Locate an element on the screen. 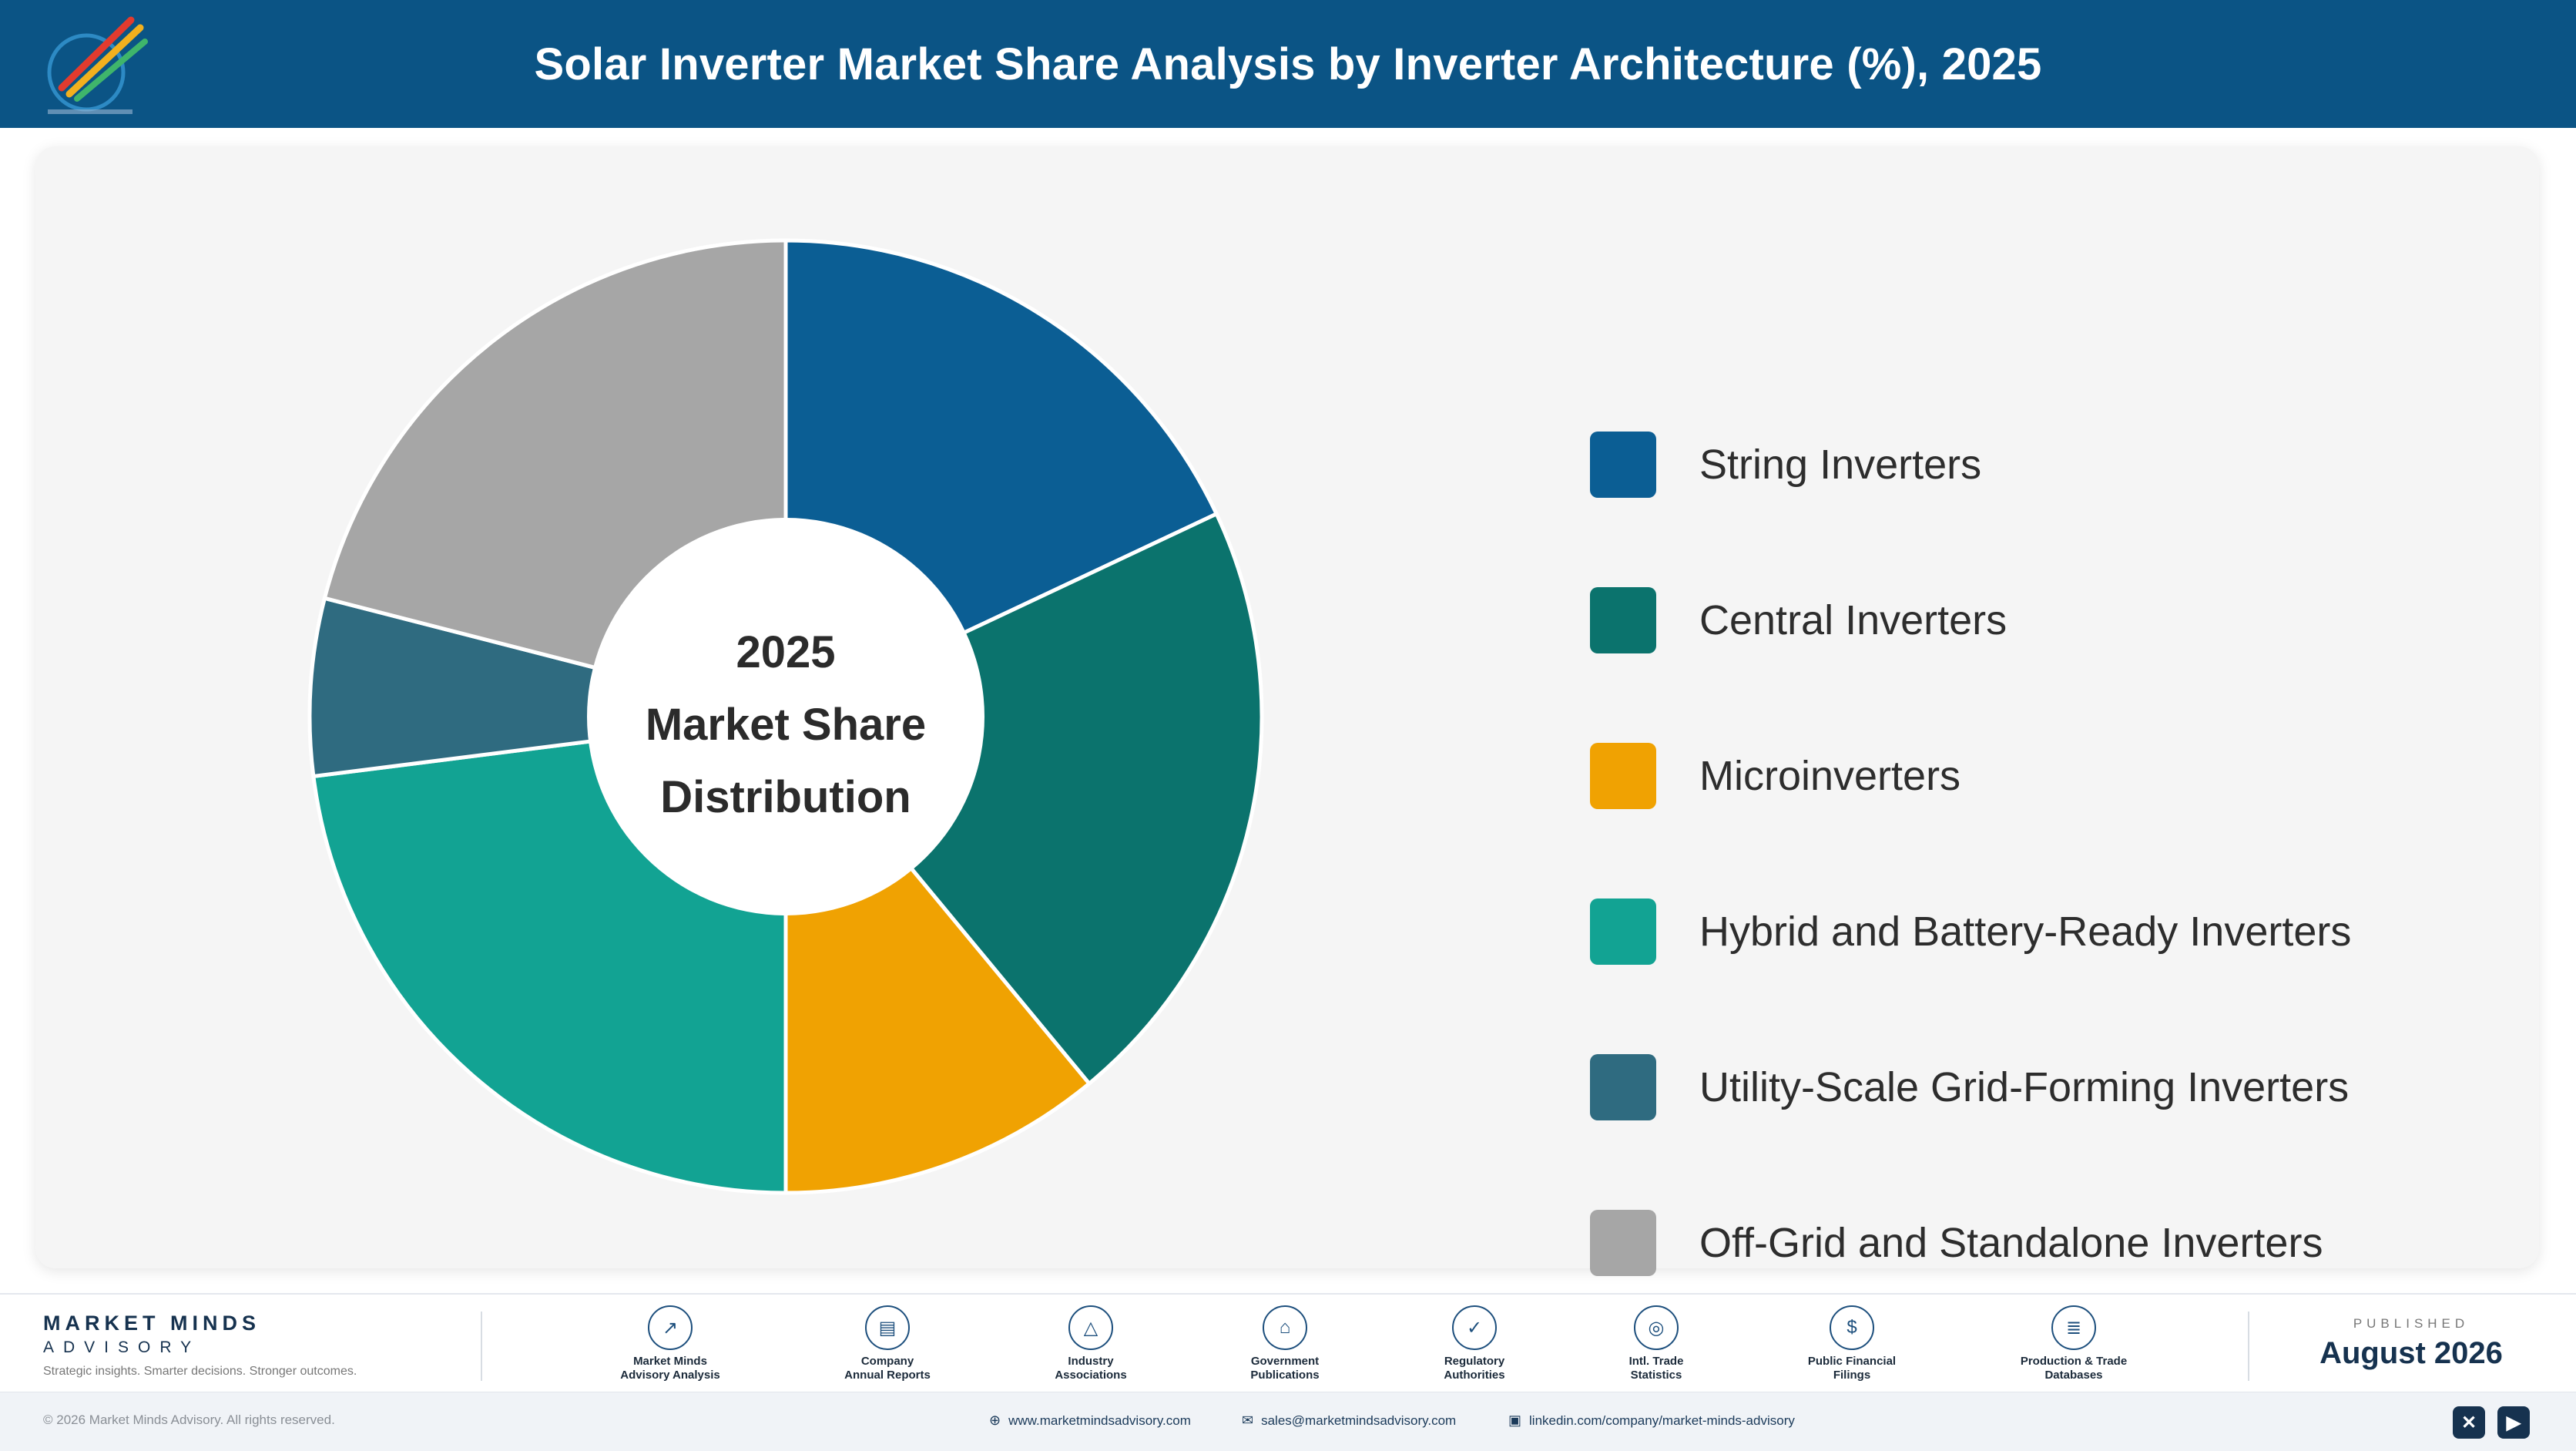  source-regulatory: ✓ Regulatory Authorities is located at coordinates (1474, 1343).